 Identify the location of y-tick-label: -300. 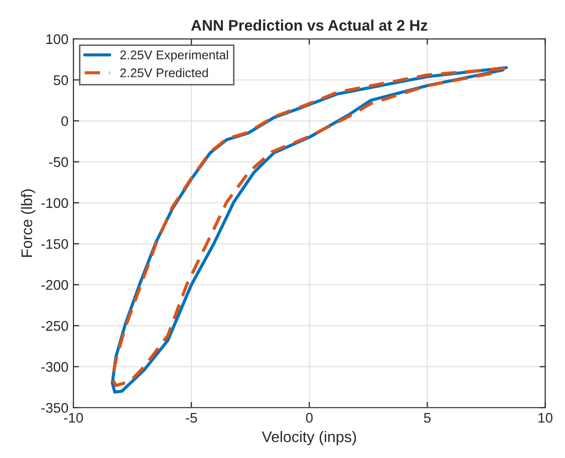
(54, 367).